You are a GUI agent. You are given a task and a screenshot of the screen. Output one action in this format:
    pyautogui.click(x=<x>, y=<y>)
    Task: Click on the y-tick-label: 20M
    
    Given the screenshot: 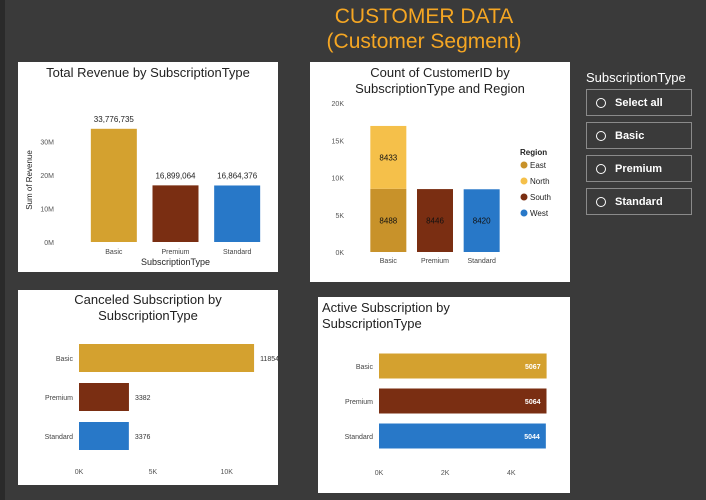 What is the action you would take?
    pyautogui.click(x=47, y=176)
    